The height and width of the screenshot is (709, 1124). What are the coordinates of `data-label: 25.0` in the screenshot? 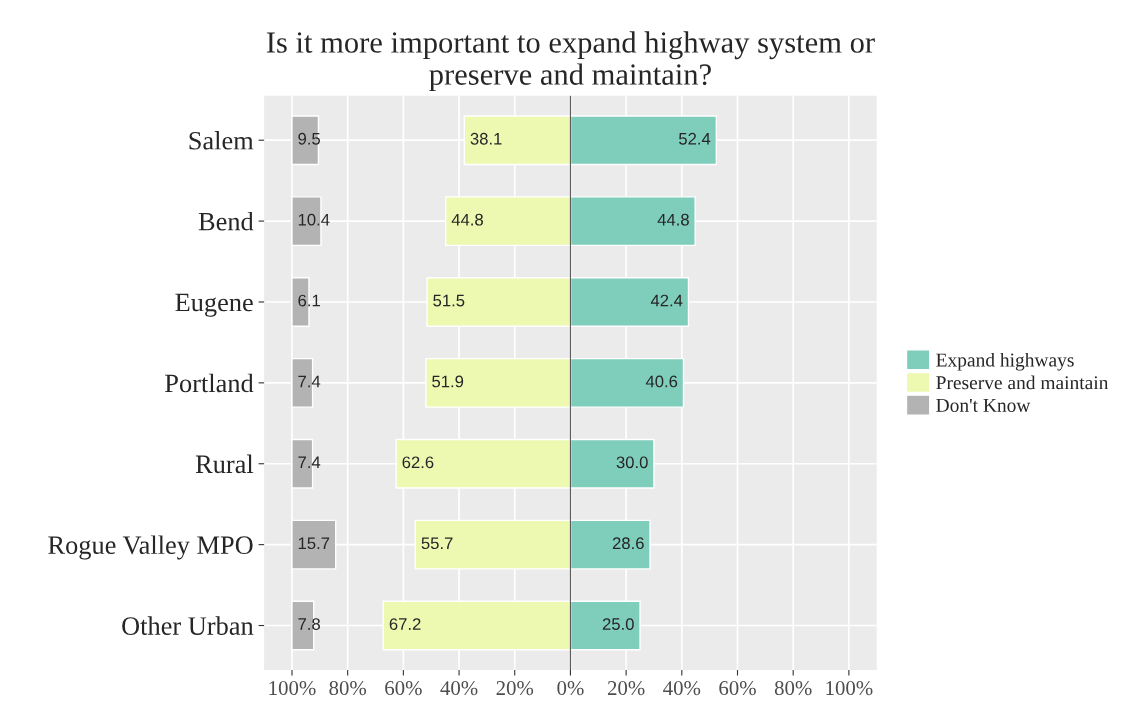 It's located at (618, 624).